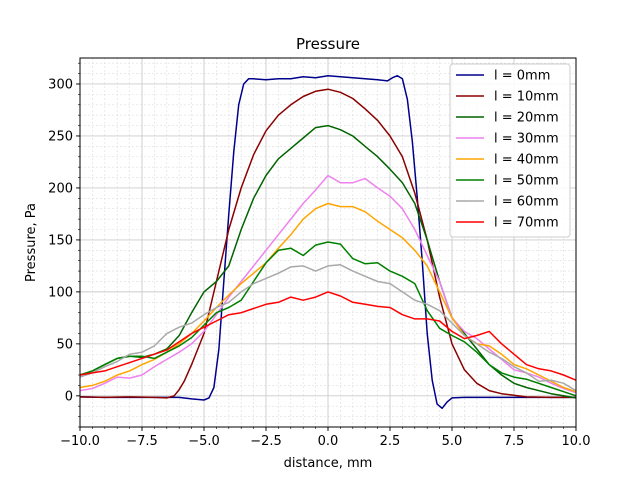  What do you see at coordinates (514, 441) in the screenshot?
I see `x-tick-label: 7.5` at bounding box center [514, 441].